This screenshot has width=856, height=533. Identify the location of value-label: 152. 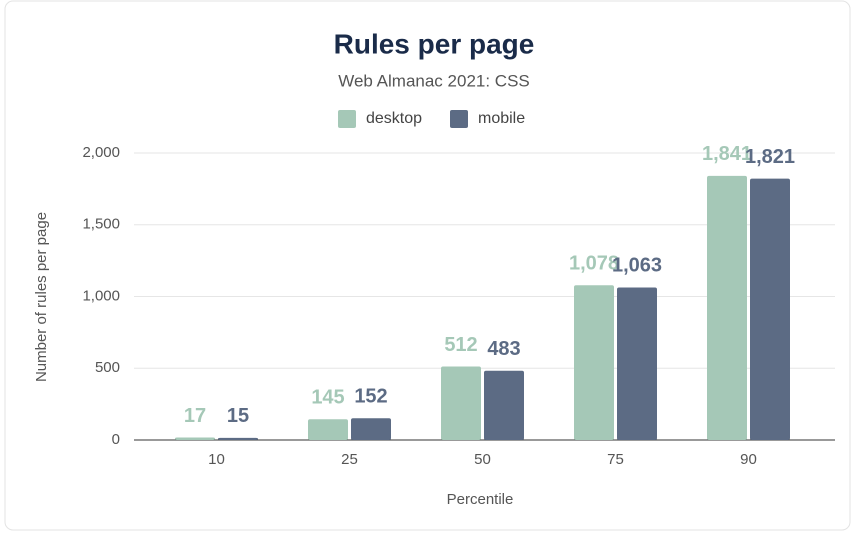
(370, 396).